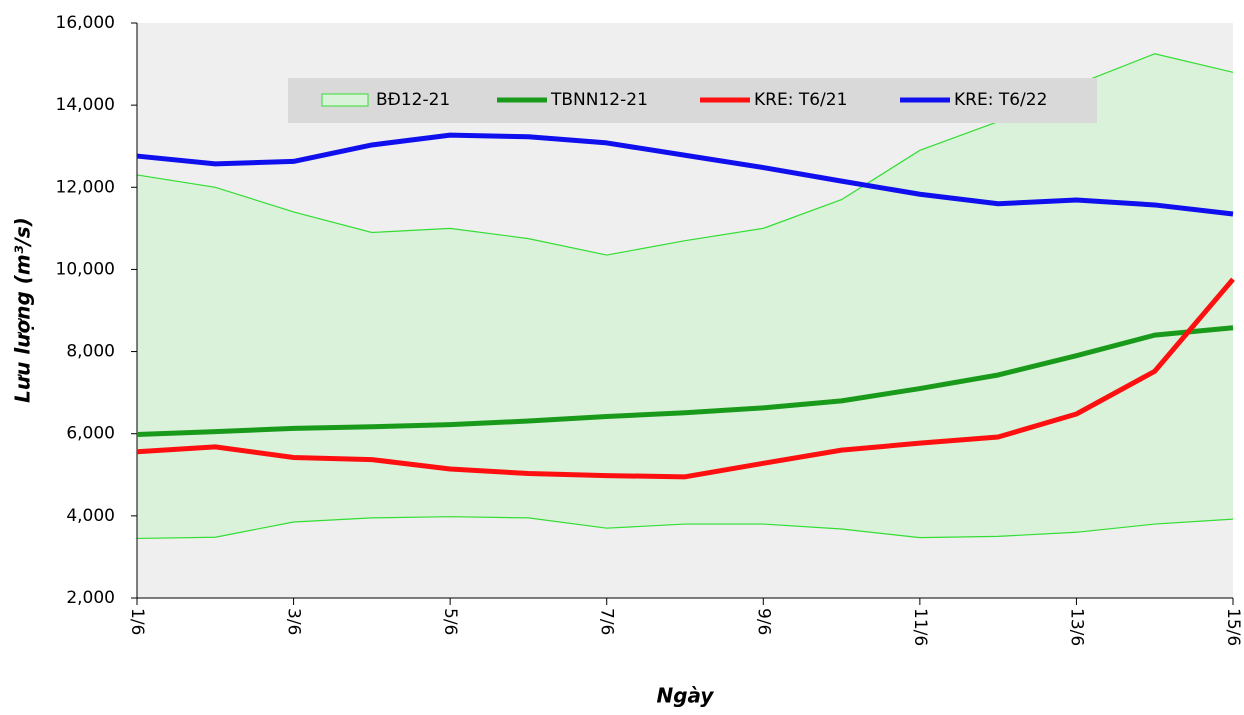  I want to click on x-tick-label: 3/6, so click(294, 621).